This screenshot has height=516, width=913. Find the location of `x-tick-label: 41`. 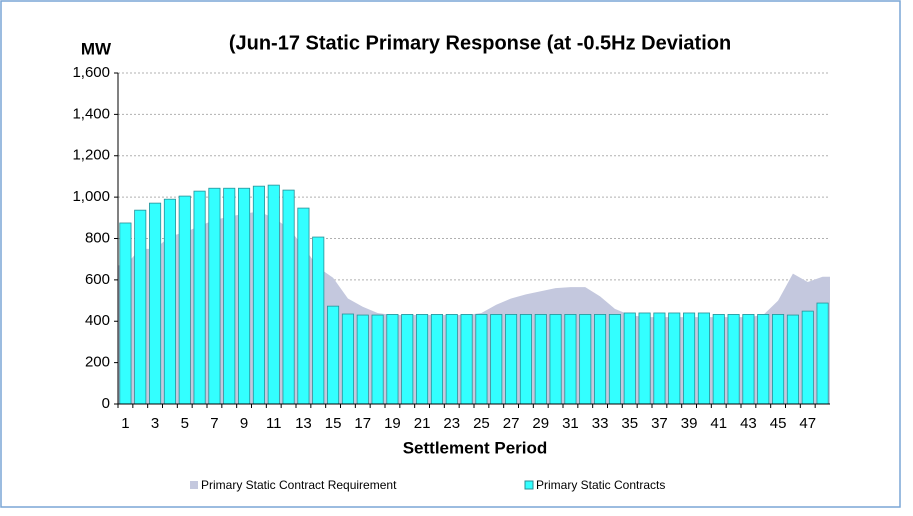

x-tick-label: 41 is located at coordinates (718, 423).